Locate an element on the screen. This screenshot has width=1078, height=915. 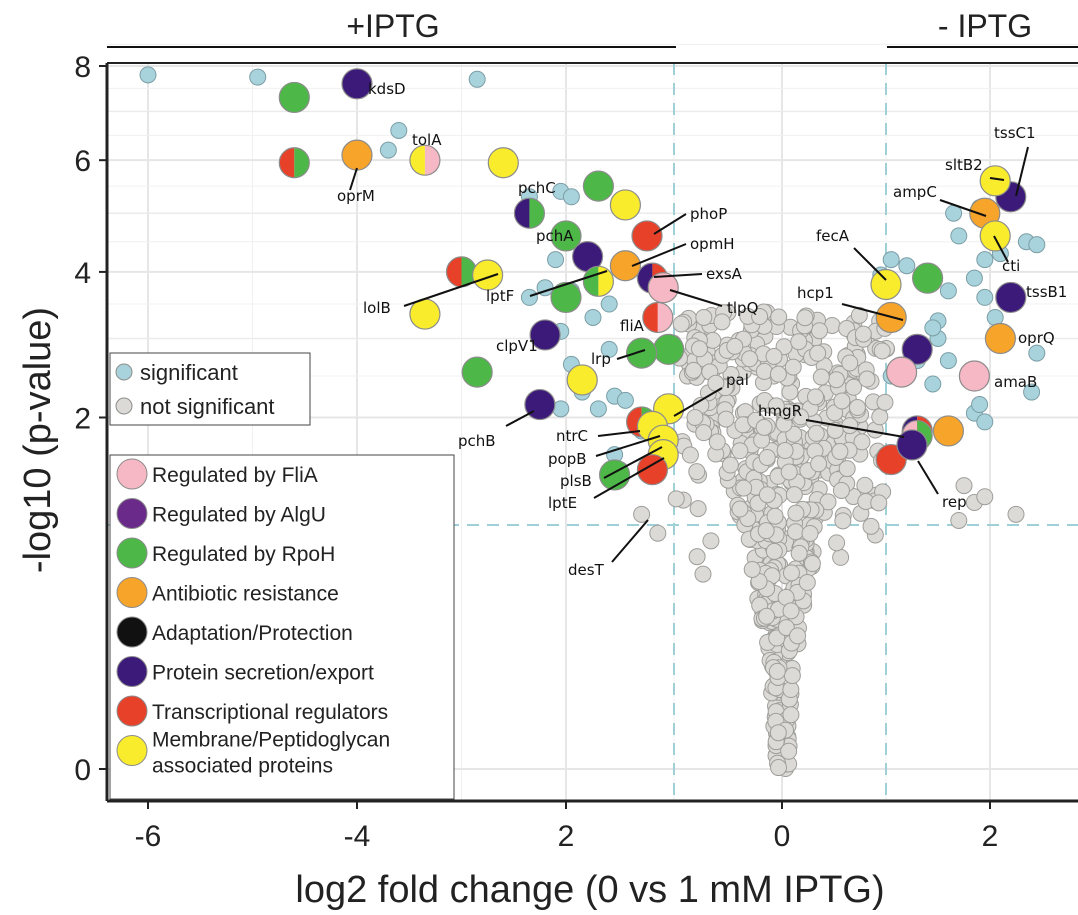
x-tick-label: 0 is located at coordinates (782, 836).